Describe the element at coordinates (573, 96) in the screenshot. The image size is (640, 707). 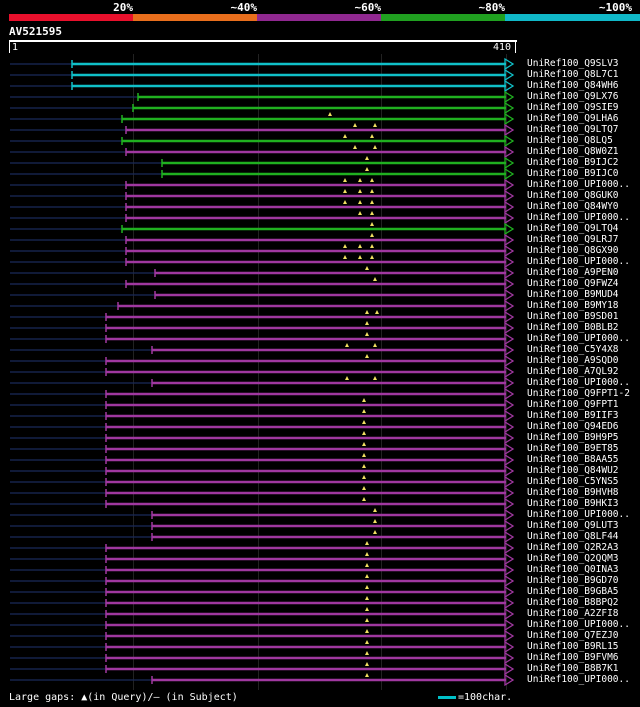
I see `hit-name: UniRef100_Q9LX76` at that location.